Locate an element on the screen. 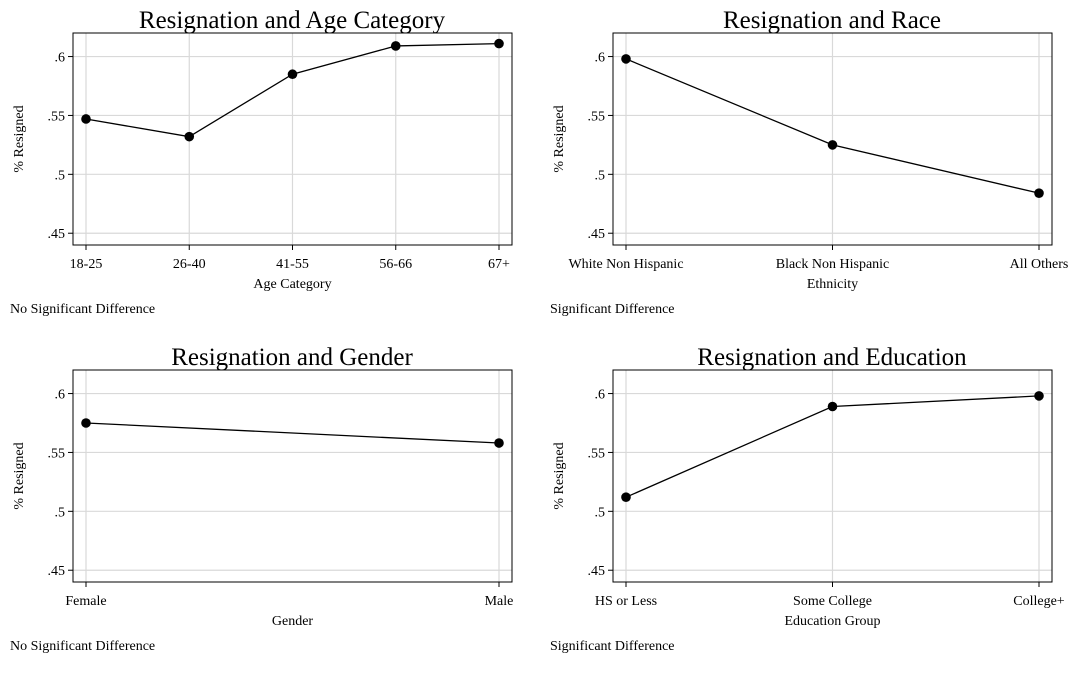 This screenshot has width=1080, height=674. x-tick-label: 67+ is located at coordinates (499, 264).